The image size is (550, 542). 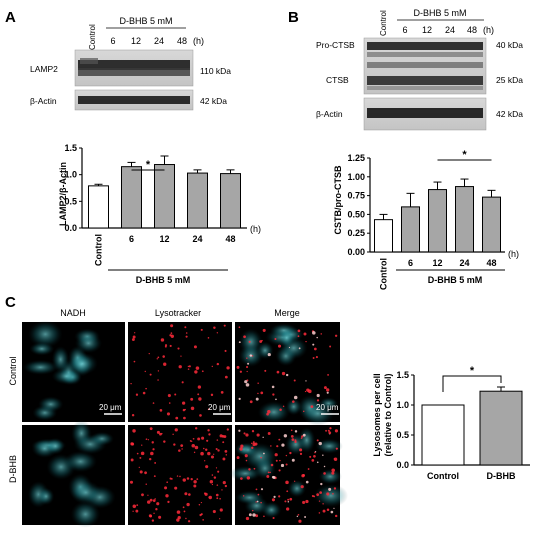 I want to click on col-label-nadh: NADH, so click(x=73, y=313).